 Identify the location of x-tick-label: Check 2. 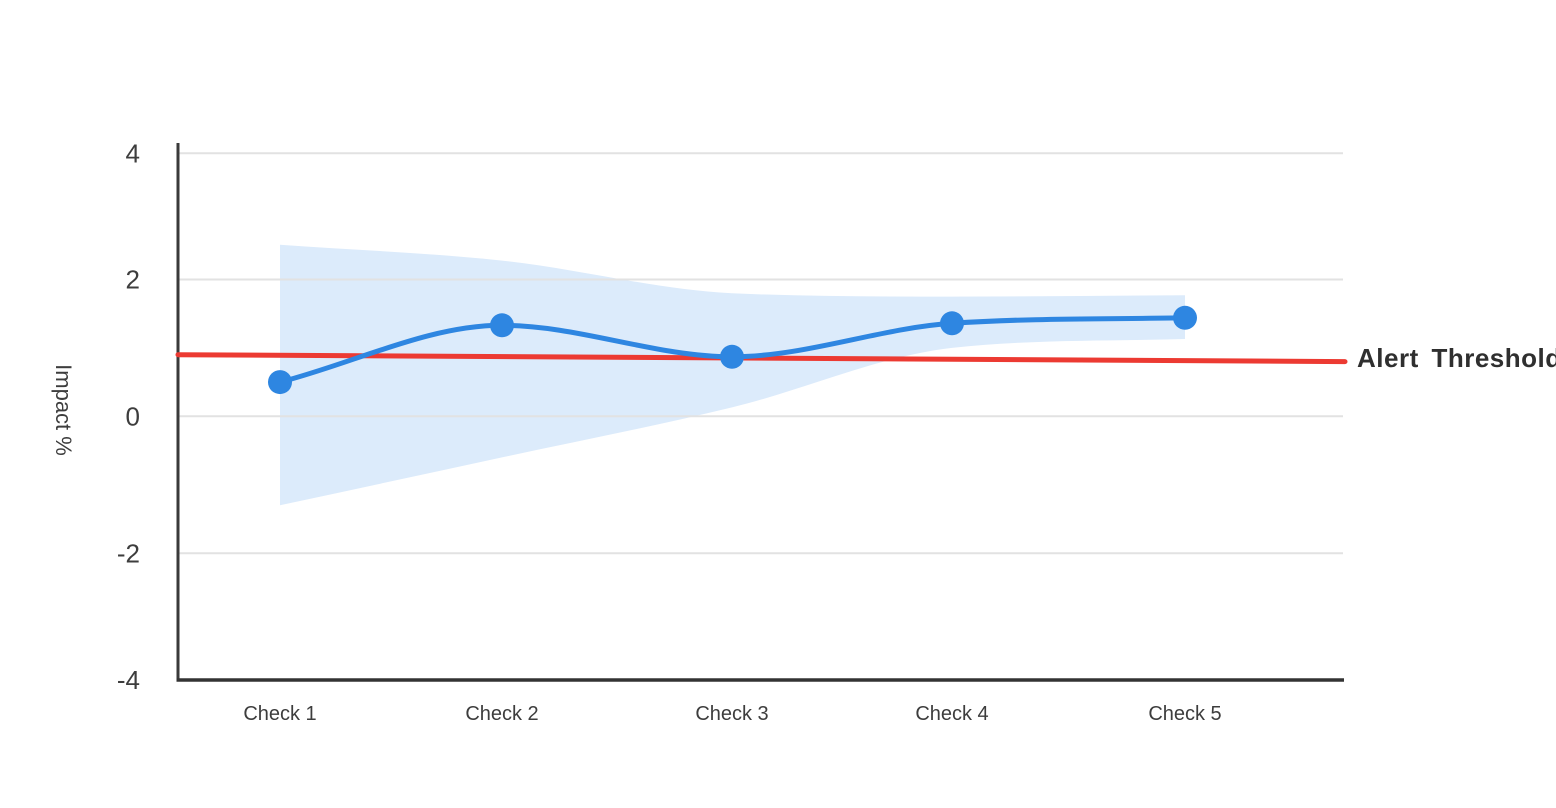
(501, 714).